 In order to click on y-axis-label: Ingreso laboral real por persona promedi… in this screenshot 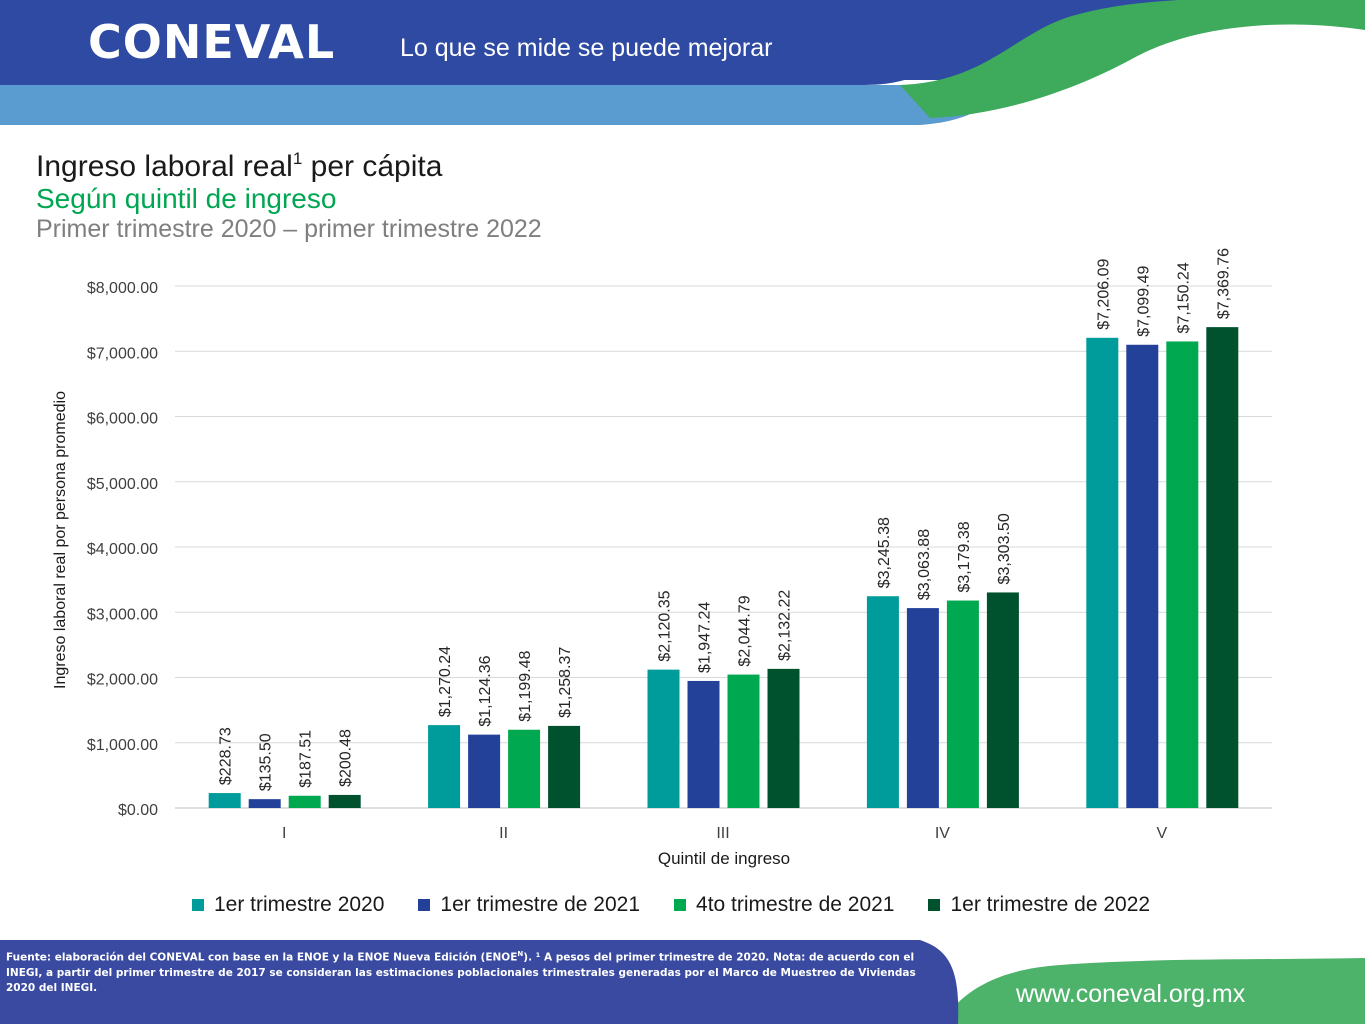, I will do `click(60, 540)`.